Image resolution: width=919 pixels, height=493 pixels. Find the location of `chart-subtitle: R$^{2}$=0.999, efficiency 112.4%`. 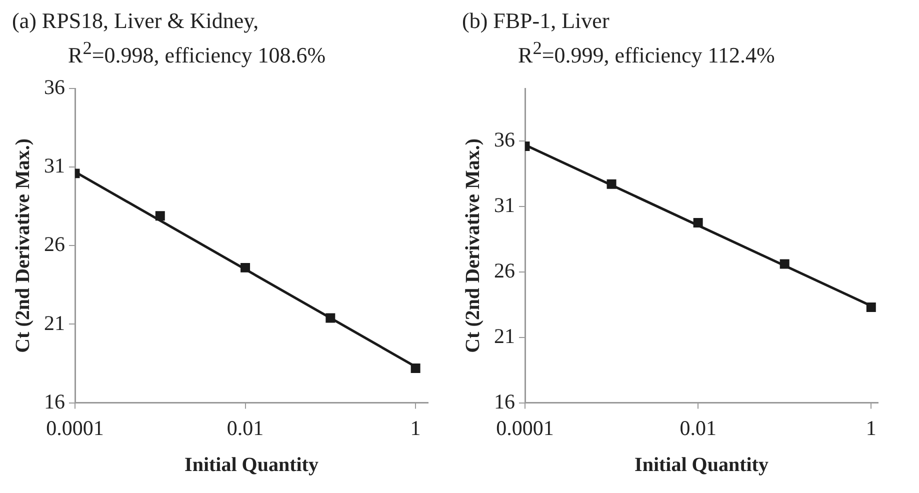

chart-subtitle: R$^{2}$=0.999, efficiency 112.4% is located at coordinates (647, 54).